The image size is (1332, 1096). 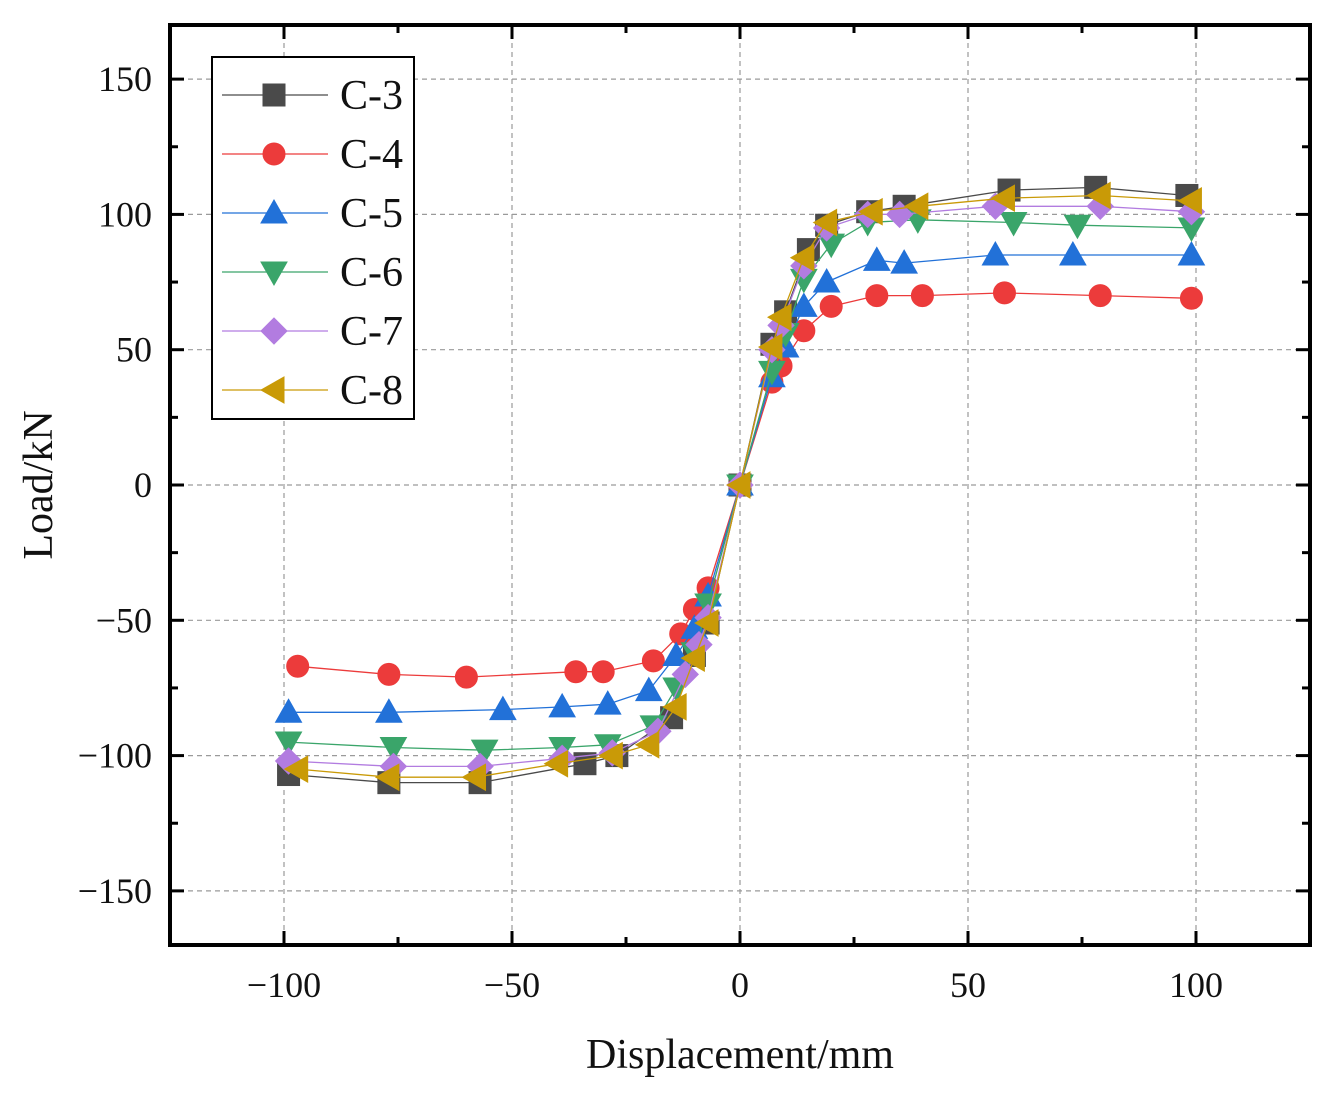 What do you see at coordinates (115, 891) in the screenshot?
I see `y-tick-label: −150` at bounding box center [115, 891].